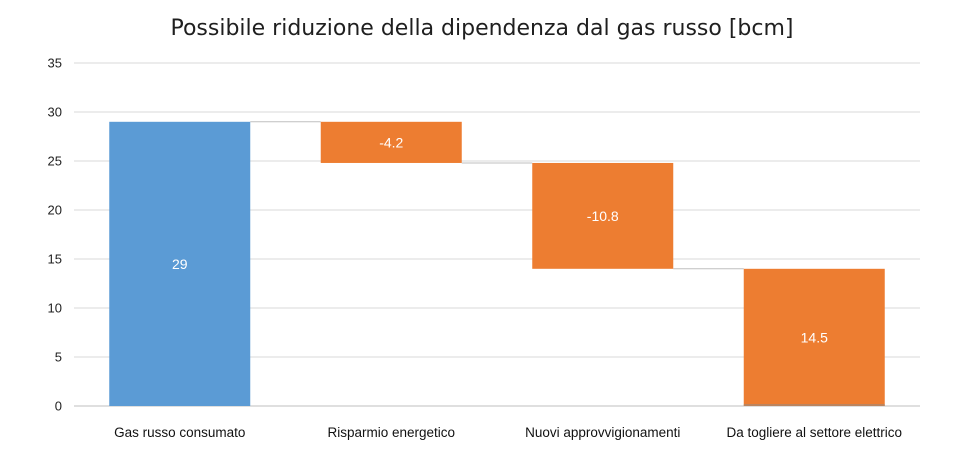 The height and width of the screenshot is (464, 964). I want to click on data-label: -4.2, so click(391, 142).